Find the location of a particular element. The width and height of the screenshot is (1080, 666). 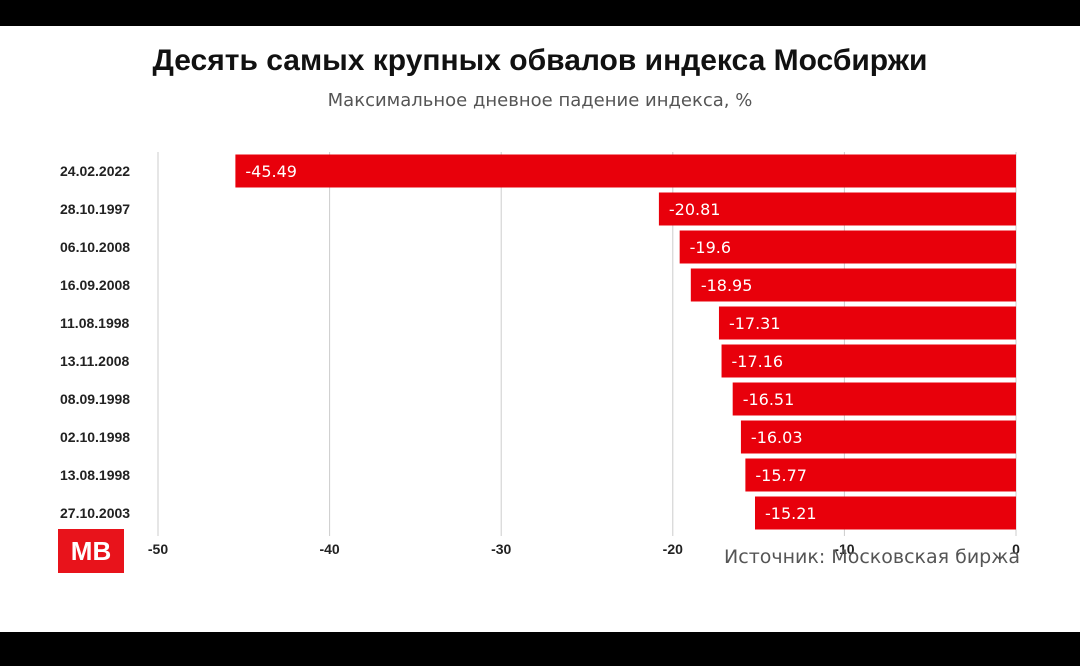

x-tick-label: -50 is located at coordinates (158, 549).